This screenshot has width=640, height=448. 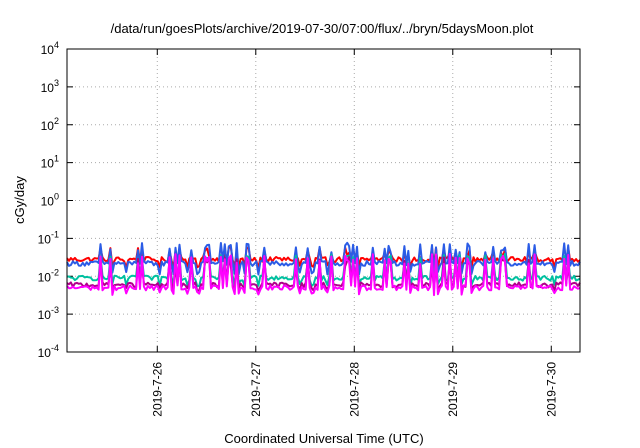 I want to click on y-tick-label: 10⁻¹, so click(x=48, y=237).